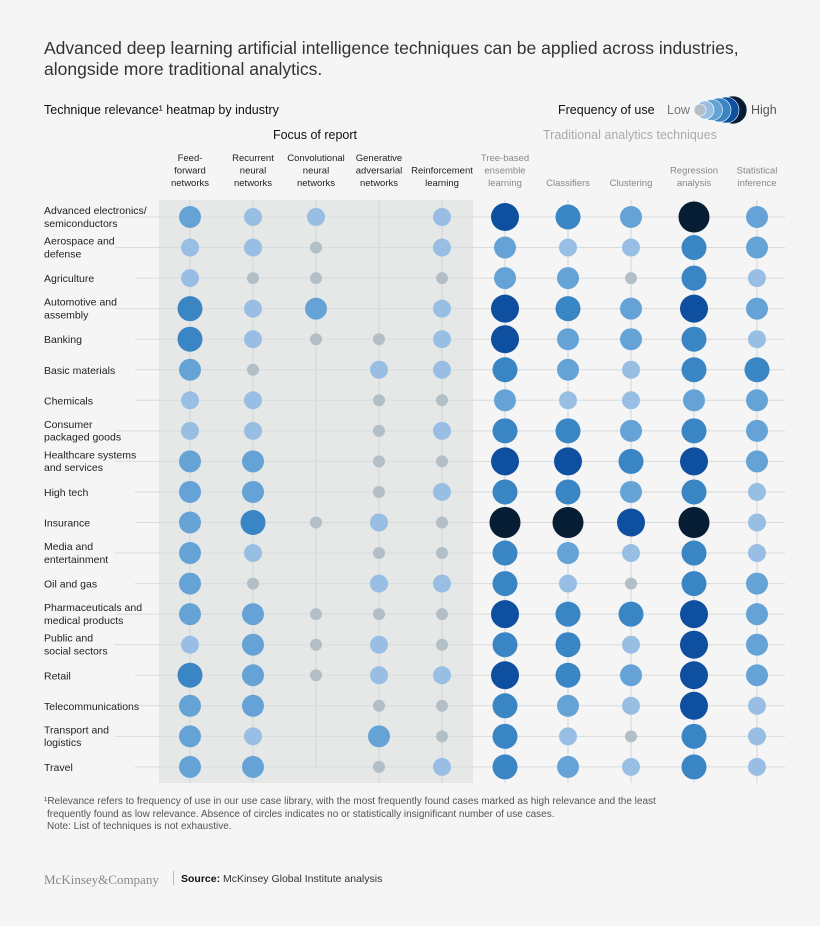 The image size is (820, 926). I want to click on row-label-line: Travel, so click(58, 768).